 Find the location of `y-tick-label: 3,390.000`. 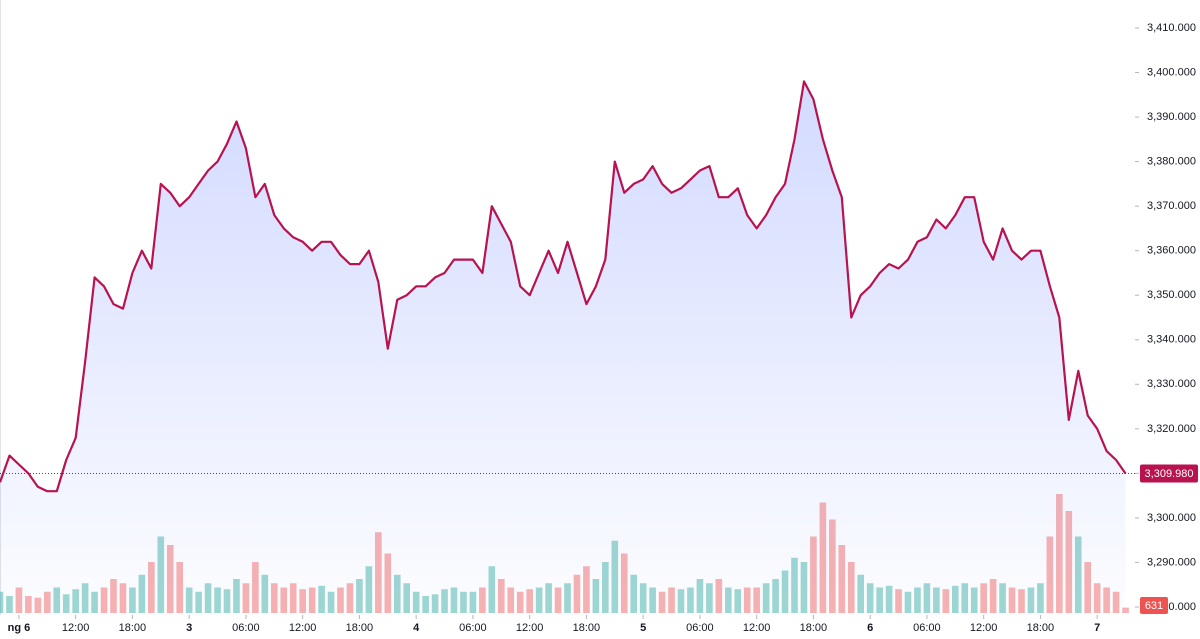

y-tick-label: 3,390.000 is located at coordinates (1171, 117).